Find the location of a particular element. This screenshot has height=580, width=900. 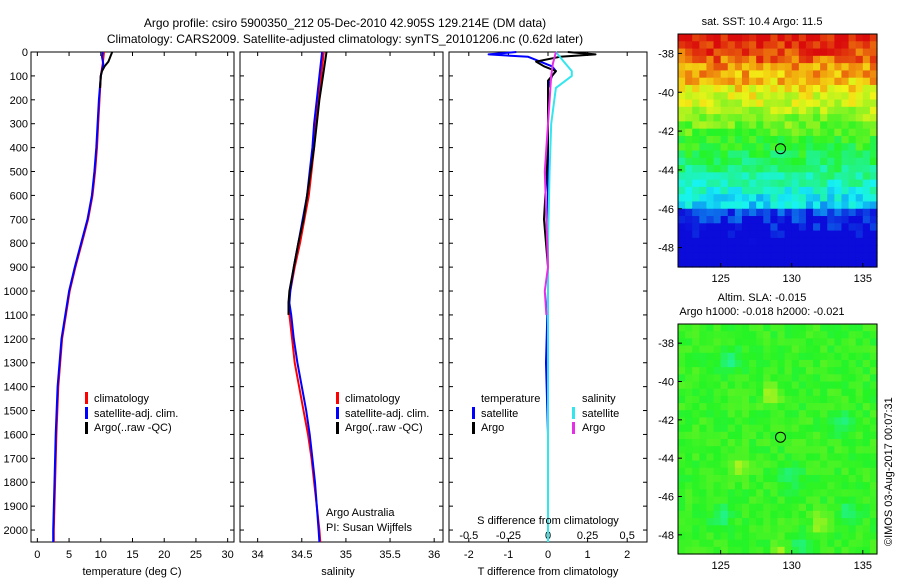

lat-tick-label: -40 is located at coordinates (666, 93).